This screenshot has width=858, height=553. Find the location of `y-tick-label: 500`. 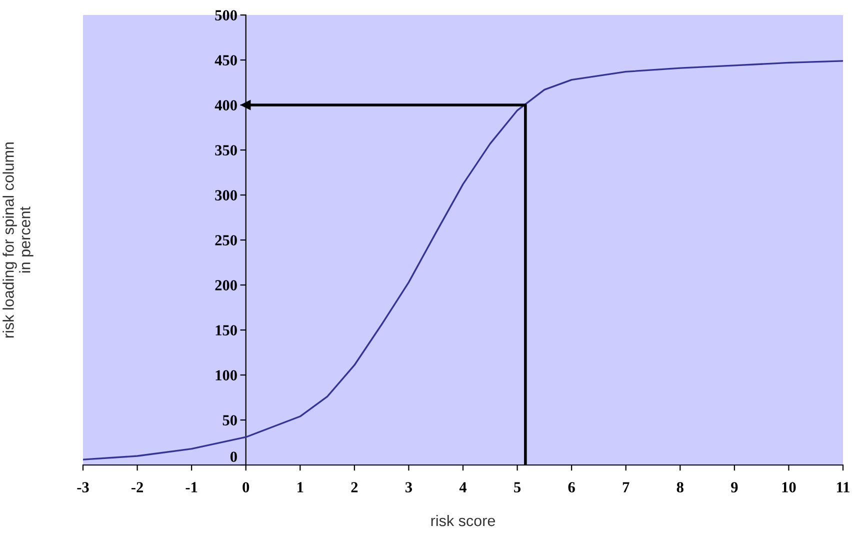

y-tick-label: 500 is located at coordinates (226, 15).